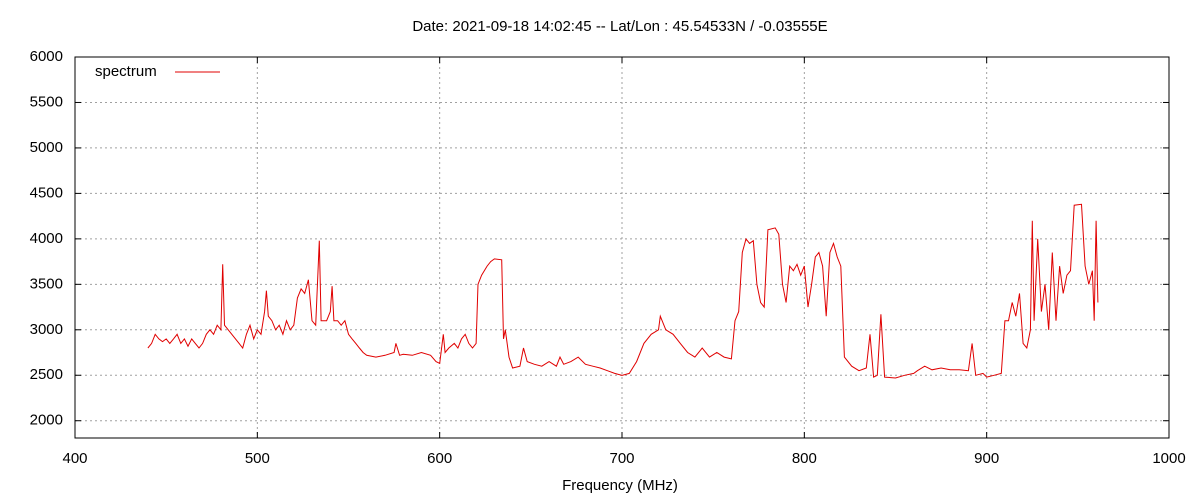  I want to click on y-tick-label: 5000, so click(46, 147).